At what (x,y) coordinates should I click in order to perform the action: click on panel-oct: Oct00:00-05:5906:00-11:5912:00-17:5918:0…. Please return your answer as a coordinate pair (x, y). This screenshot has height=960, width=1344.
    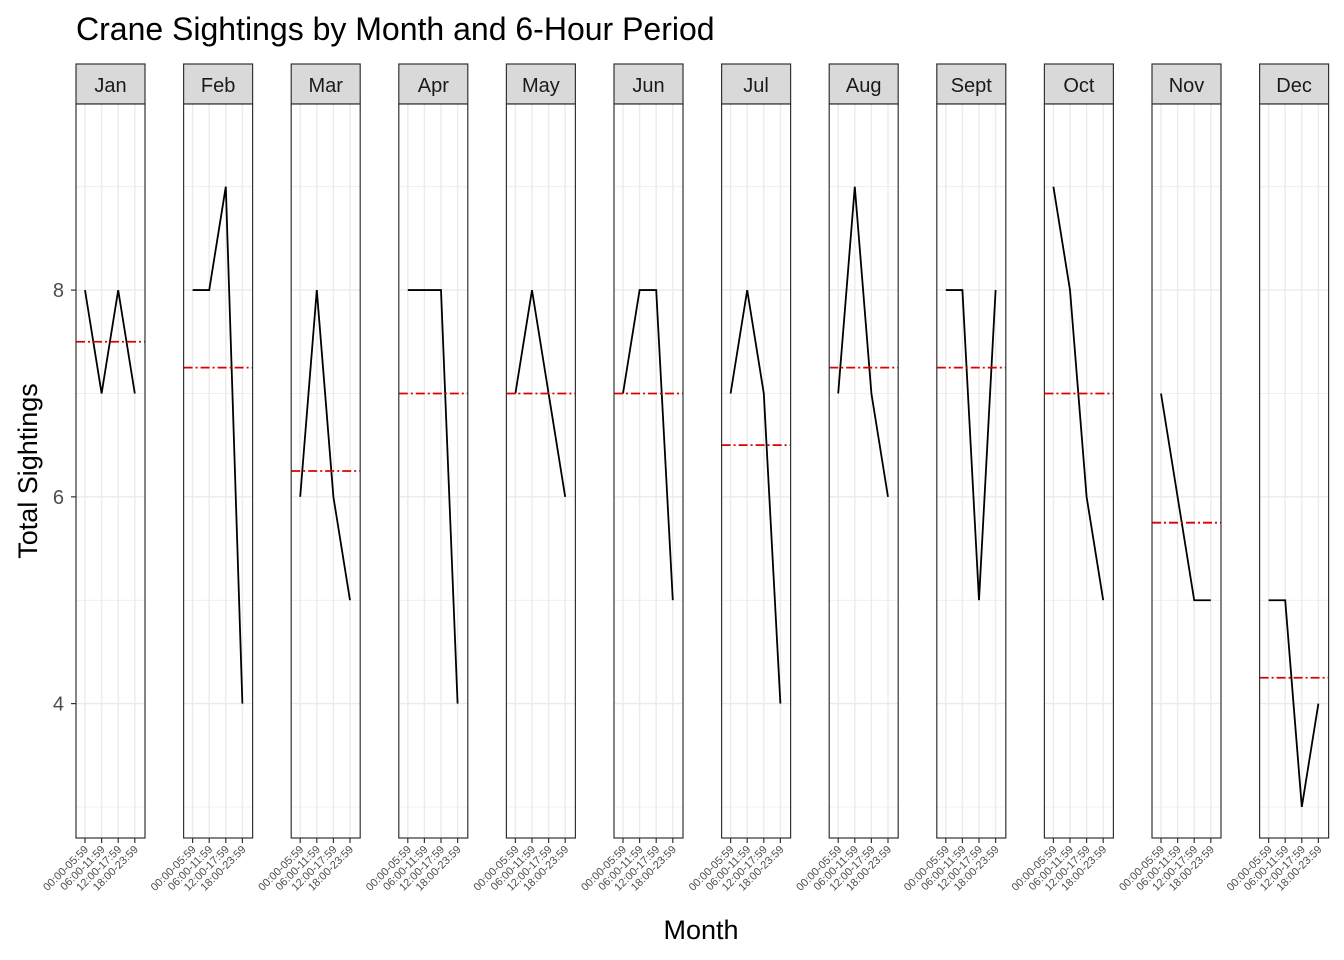
    Looking at the image, I should click on (1062, 478).